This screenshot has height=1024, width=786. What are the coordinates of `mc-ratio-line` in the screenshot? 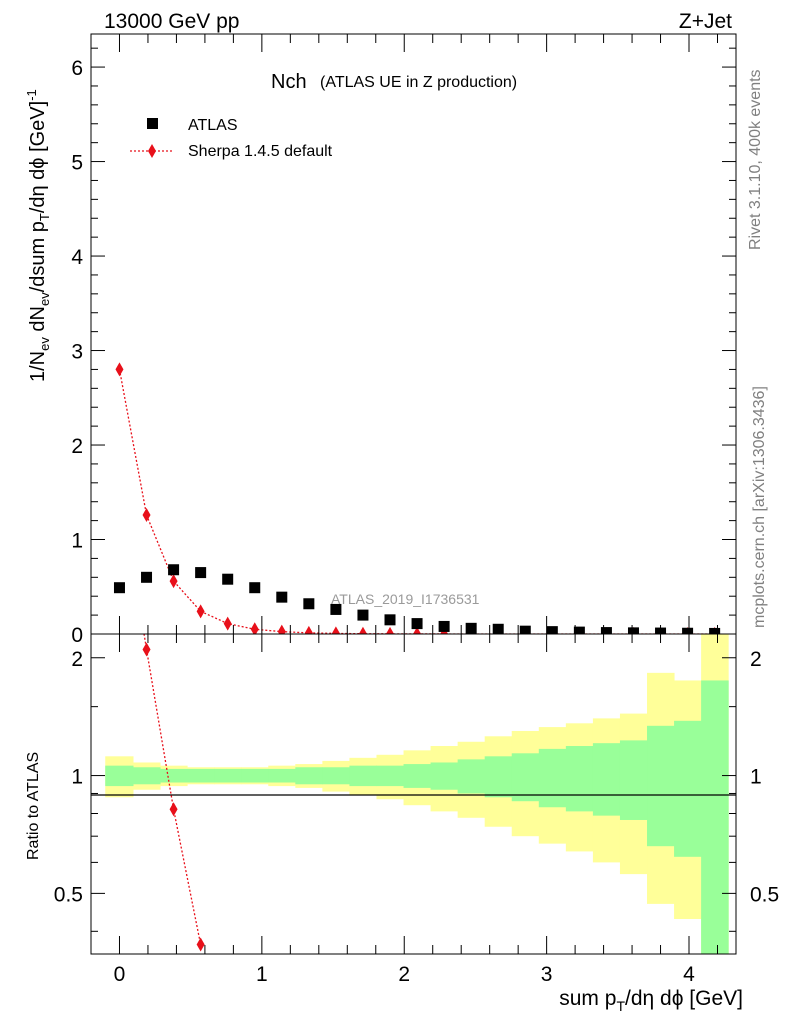 It's located at (172, 789).